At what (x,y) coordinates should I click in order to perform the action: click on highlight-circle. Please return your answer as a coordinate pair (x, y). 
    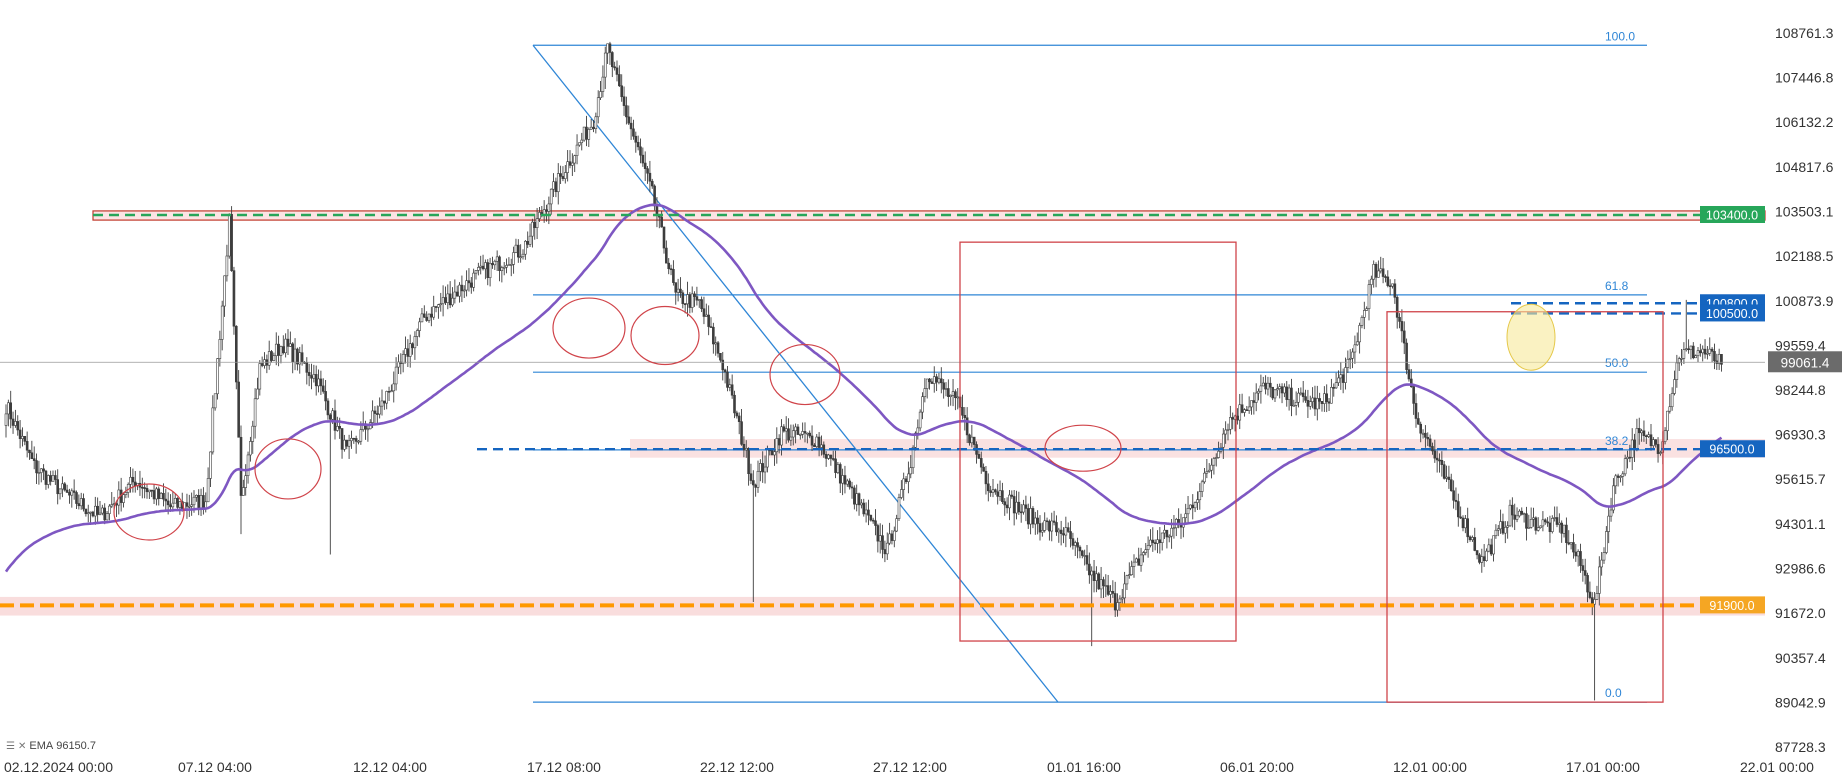
    Looking at the image, I should click on (805, 374).